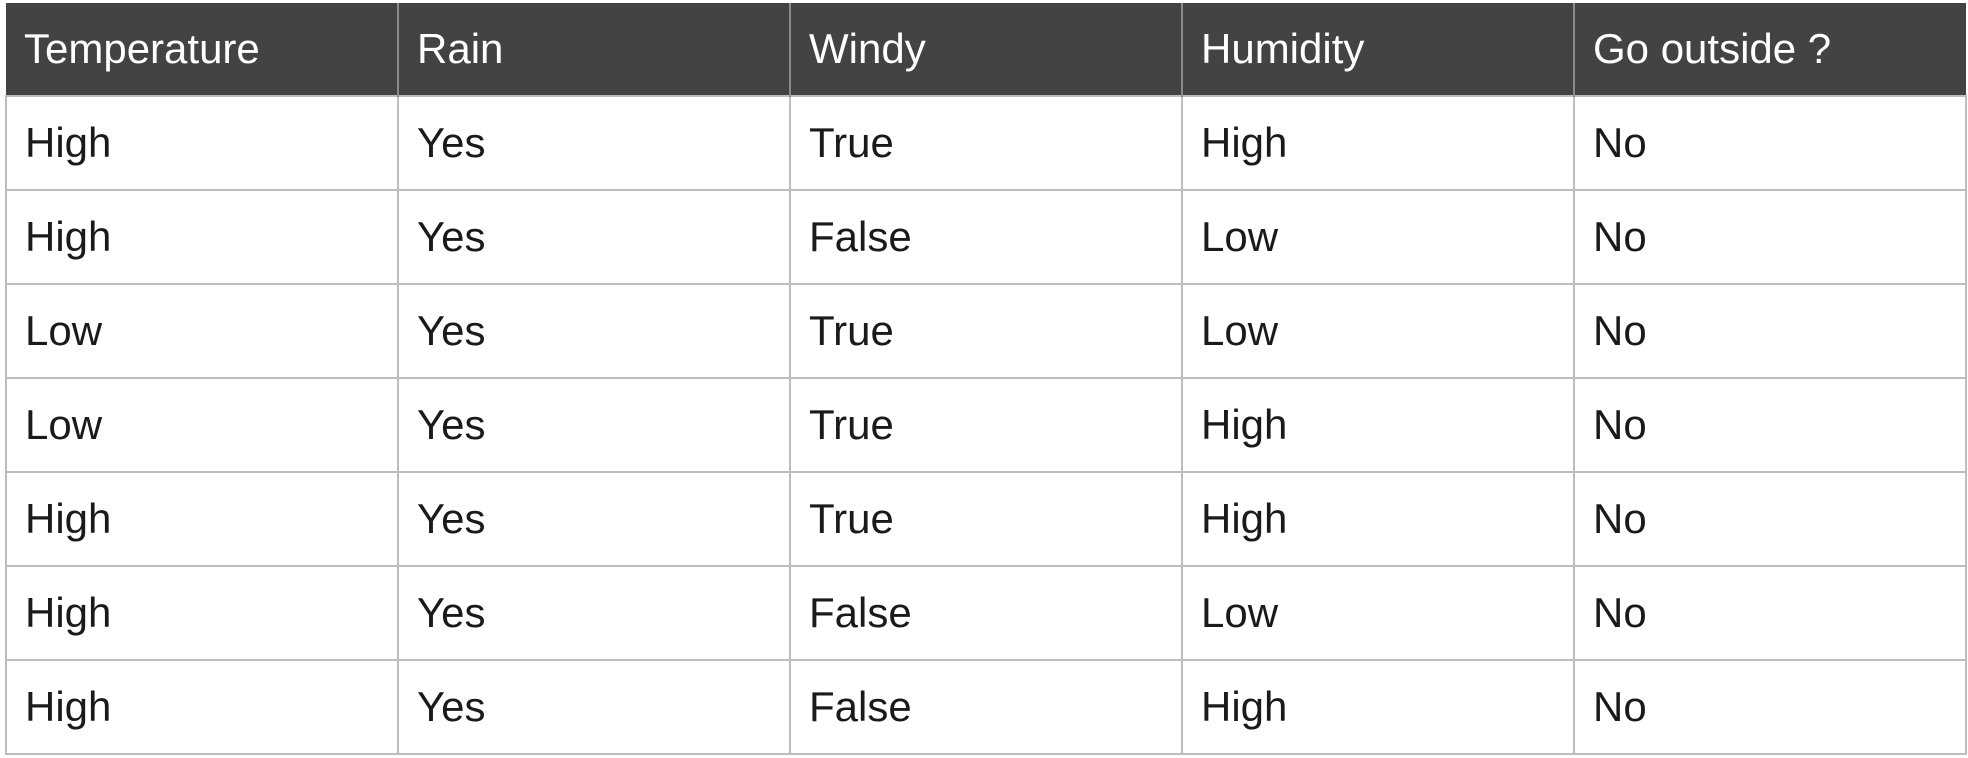  I want to click on header-windy: Windy, so click(986, 49).